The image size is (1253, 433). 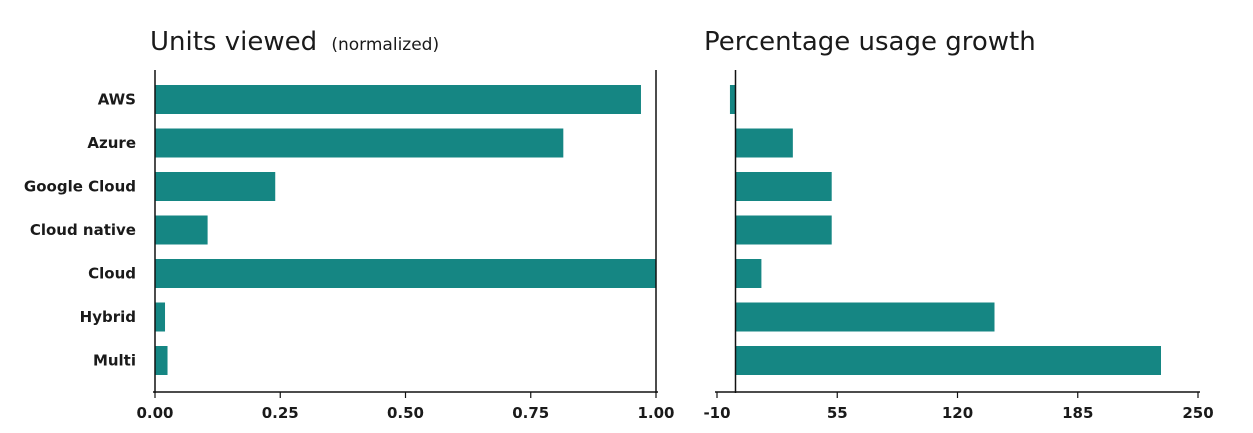 What do you see at coordinates (764, 143) in the screenshot?
I see `growth-bar-azure` at bounding box center [764, 143].